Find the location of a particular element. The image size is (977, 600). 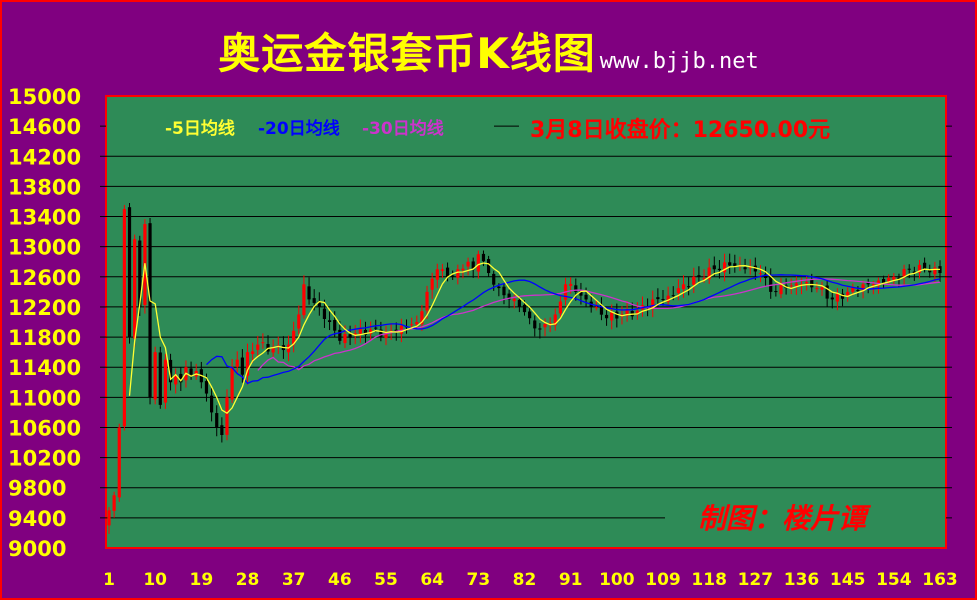

y-tick-label: 9000 is located at coordinates (37, 549).